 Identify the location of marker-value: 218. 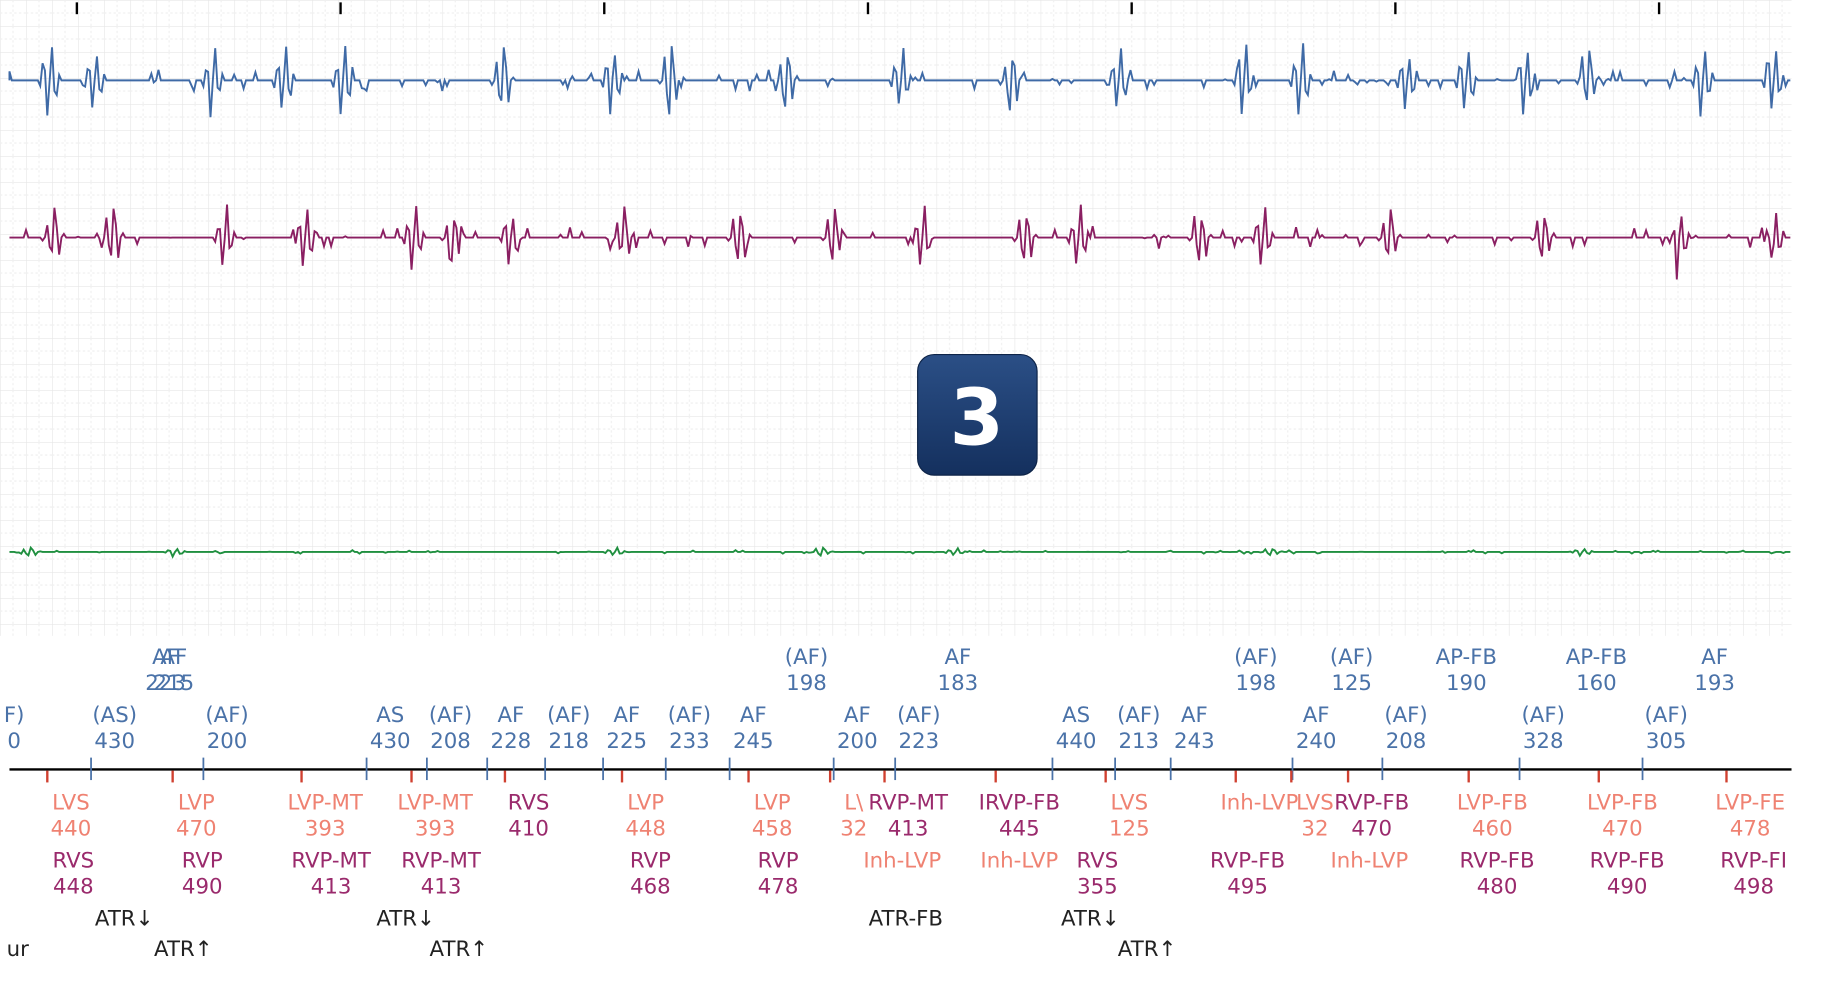
(568, 741).